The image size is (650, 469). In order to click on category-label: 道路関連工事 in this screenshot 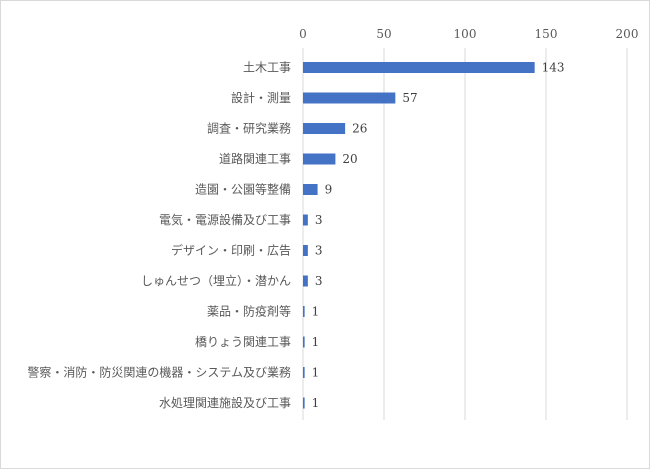, I will do `click(255, 158)`.